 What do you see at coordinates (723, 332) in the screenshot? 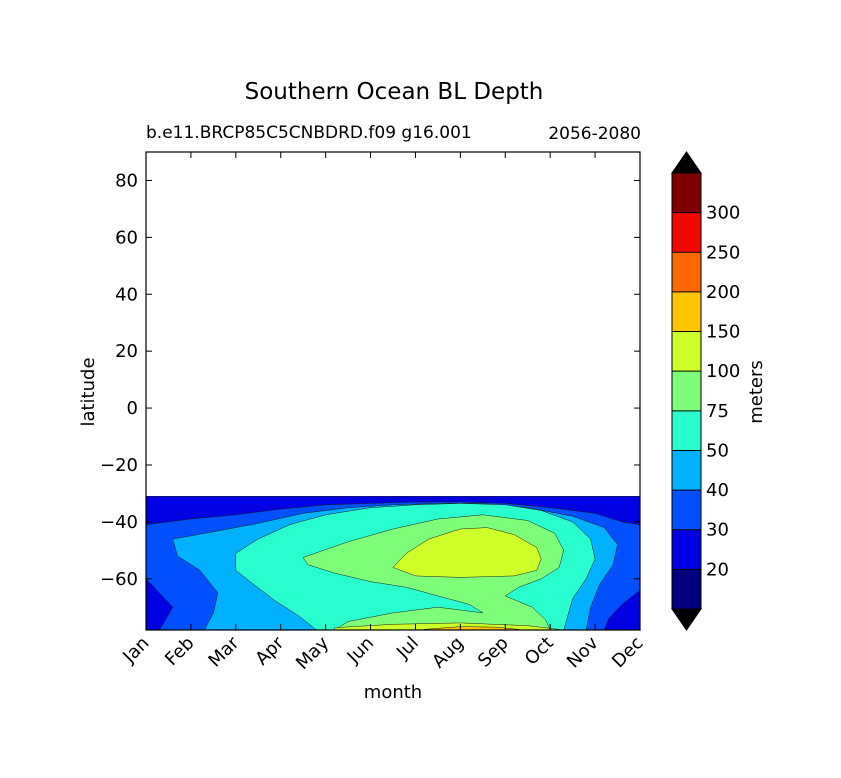
I see `colorbar-tick-label-150: 150` at bounding box center [723, 332].